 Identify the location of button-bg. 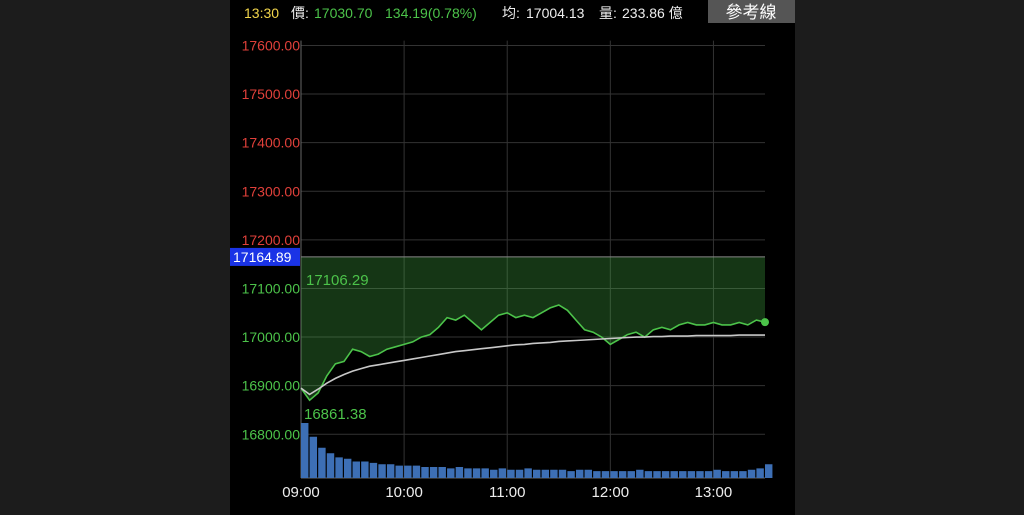
(751, 11).